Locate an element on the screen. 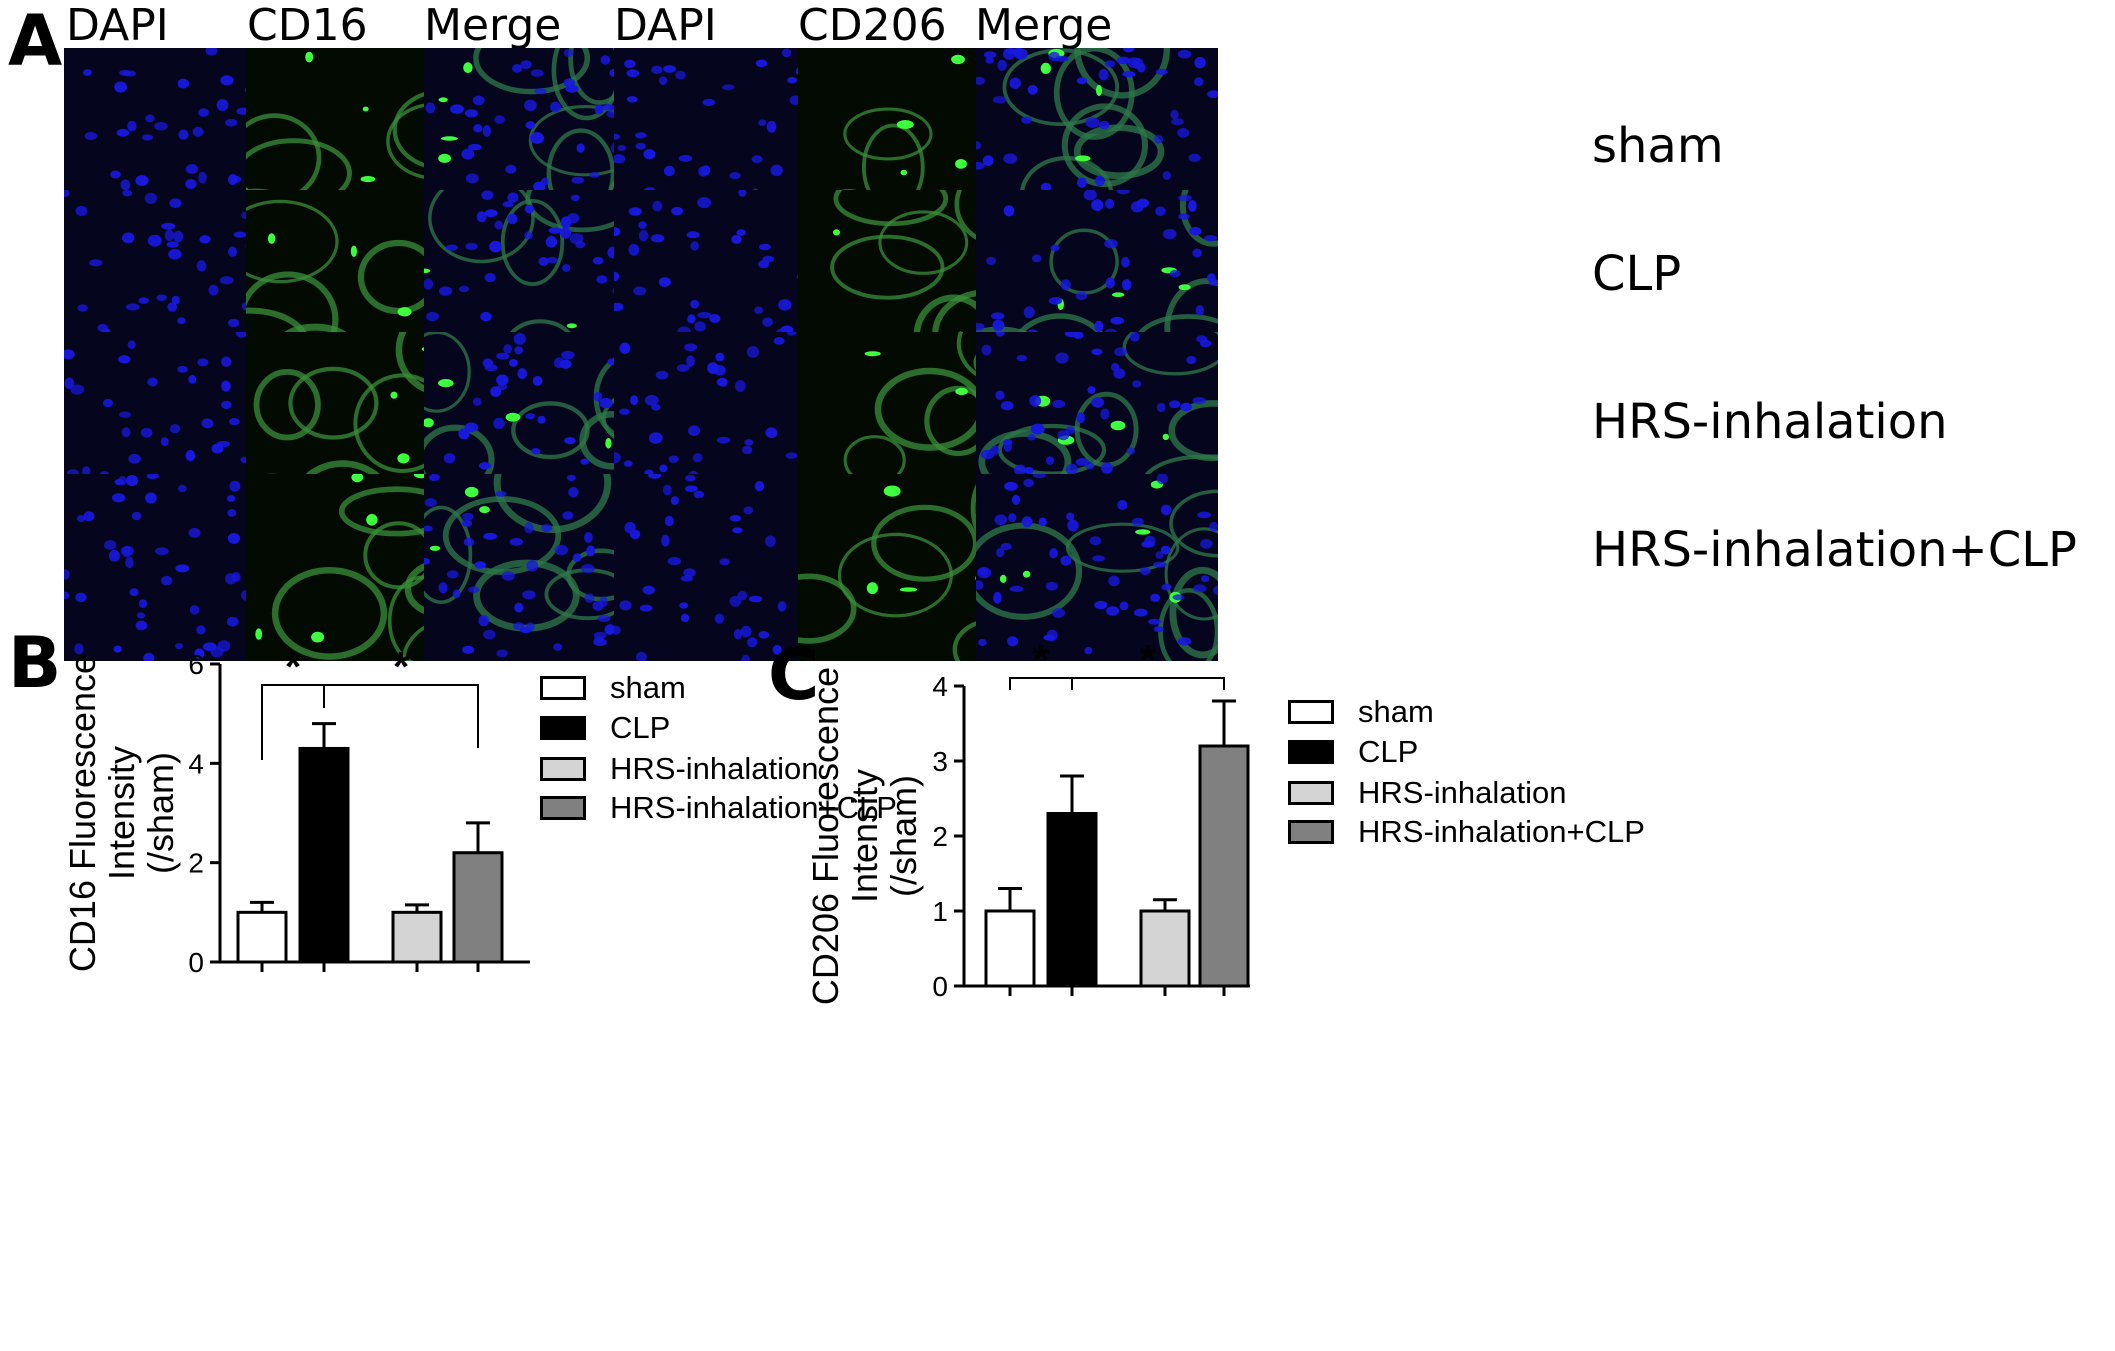 The height and width of the screenshot is (1351, 2115). chart-b-y-axis-label-3: (/sham) is located at coordinates (160, 813).